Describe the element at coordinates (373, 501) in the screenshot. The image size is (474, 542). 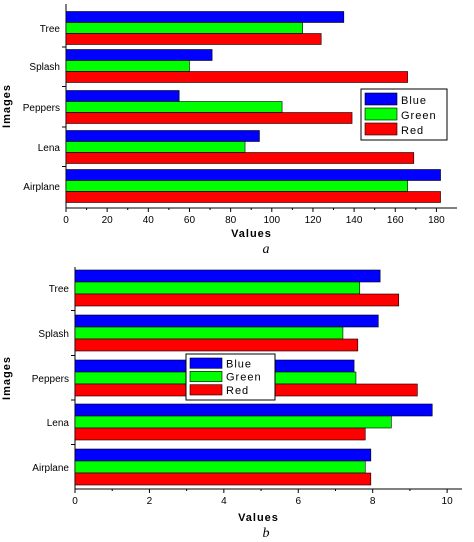
I see `x-tick-label: 8` at that location.